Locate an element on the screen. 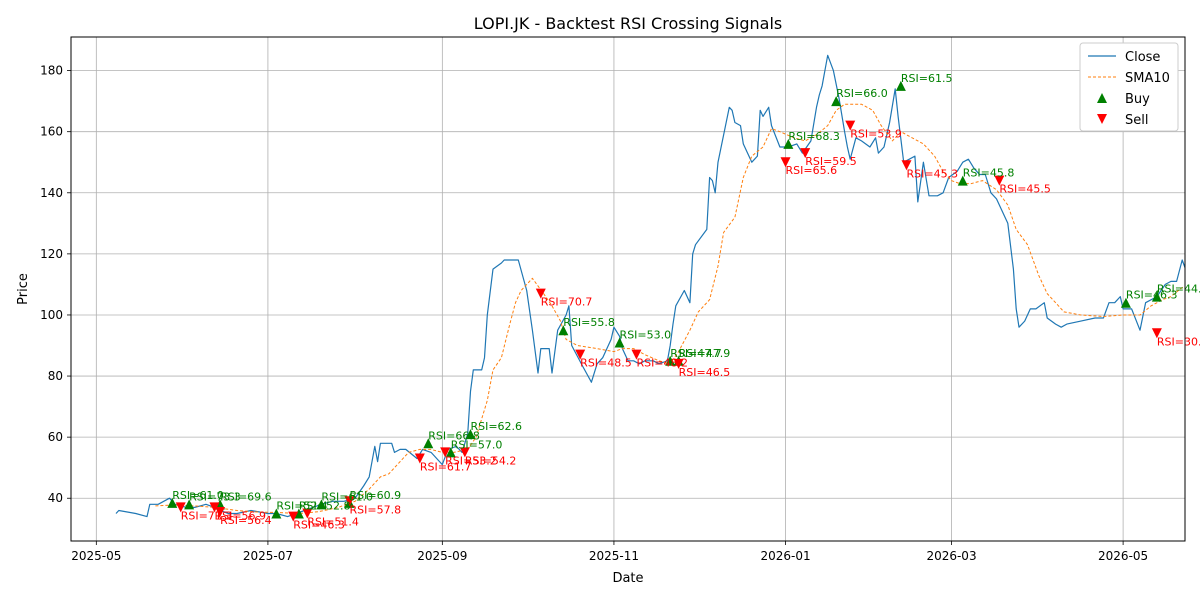  buy-annotation: RSI=52.8 is located at coordinates (325, 506).